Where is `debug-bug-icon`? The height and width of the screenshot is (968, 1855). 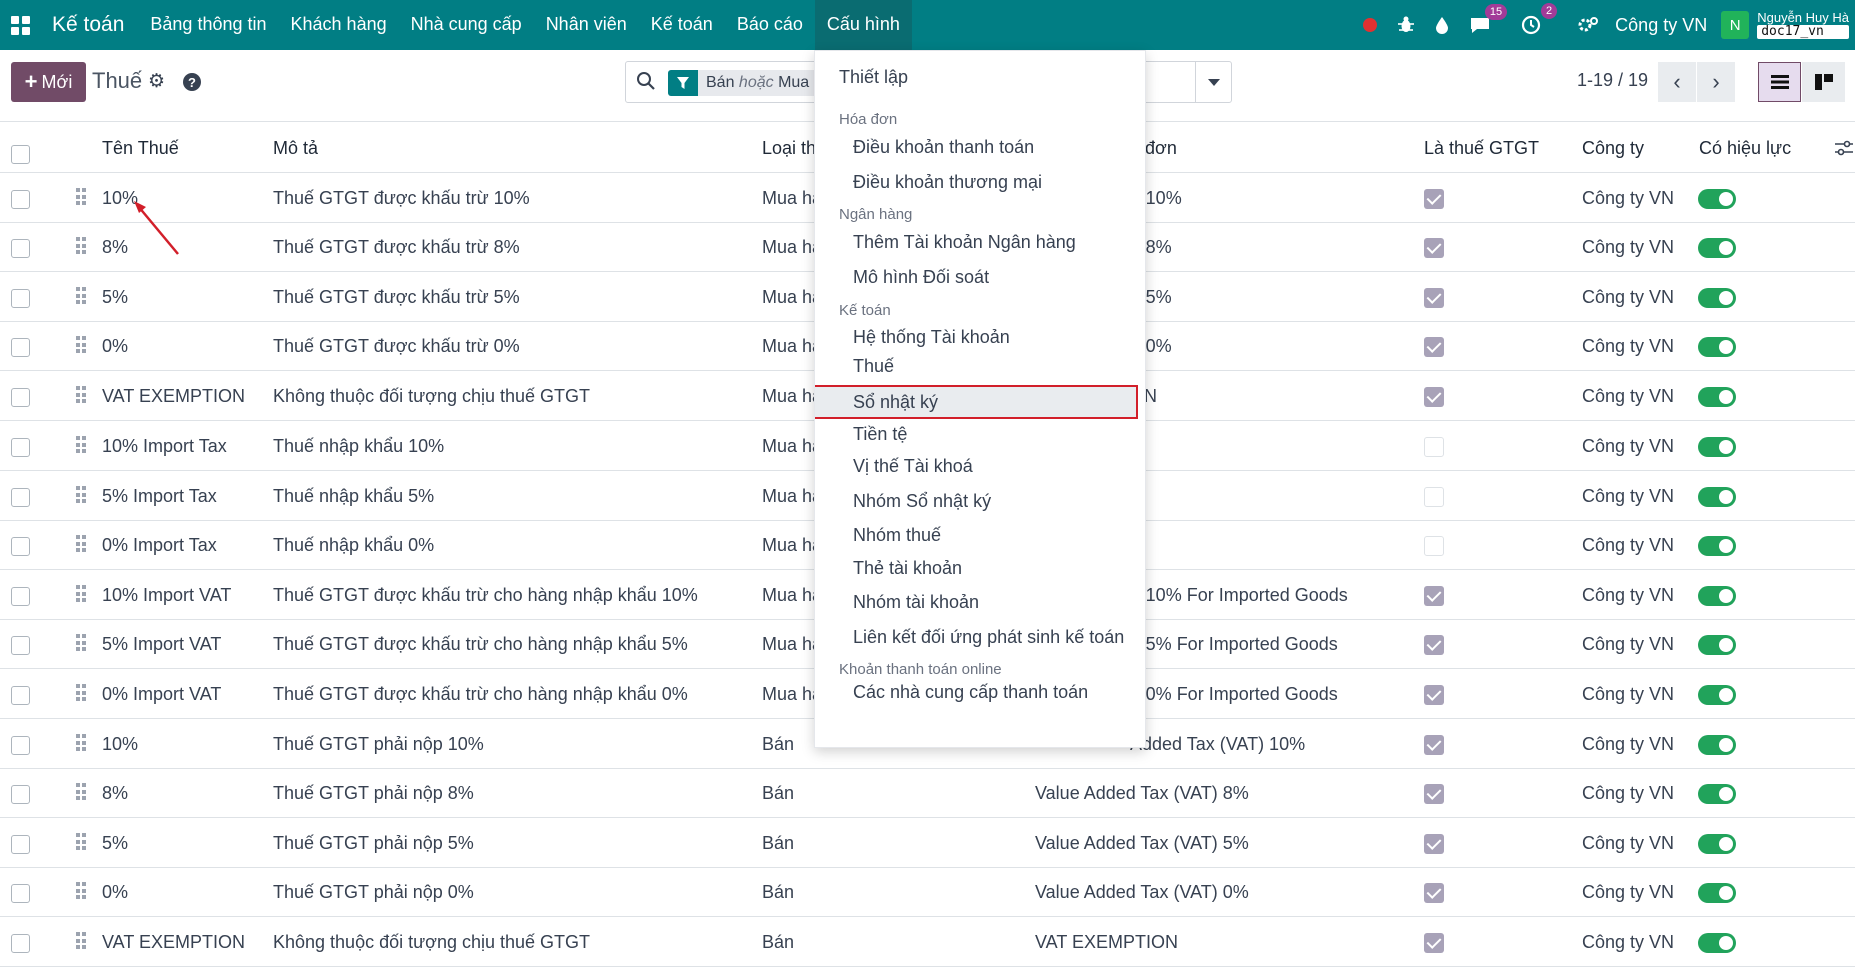
debug-bug-icon is located at coordinates (1406, 25).